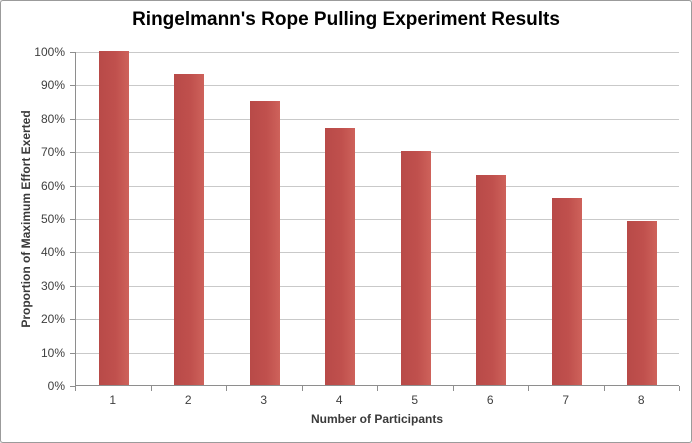 The image size is (692, 443). I want to click on x-tick-label: 7, so click(566, 400).